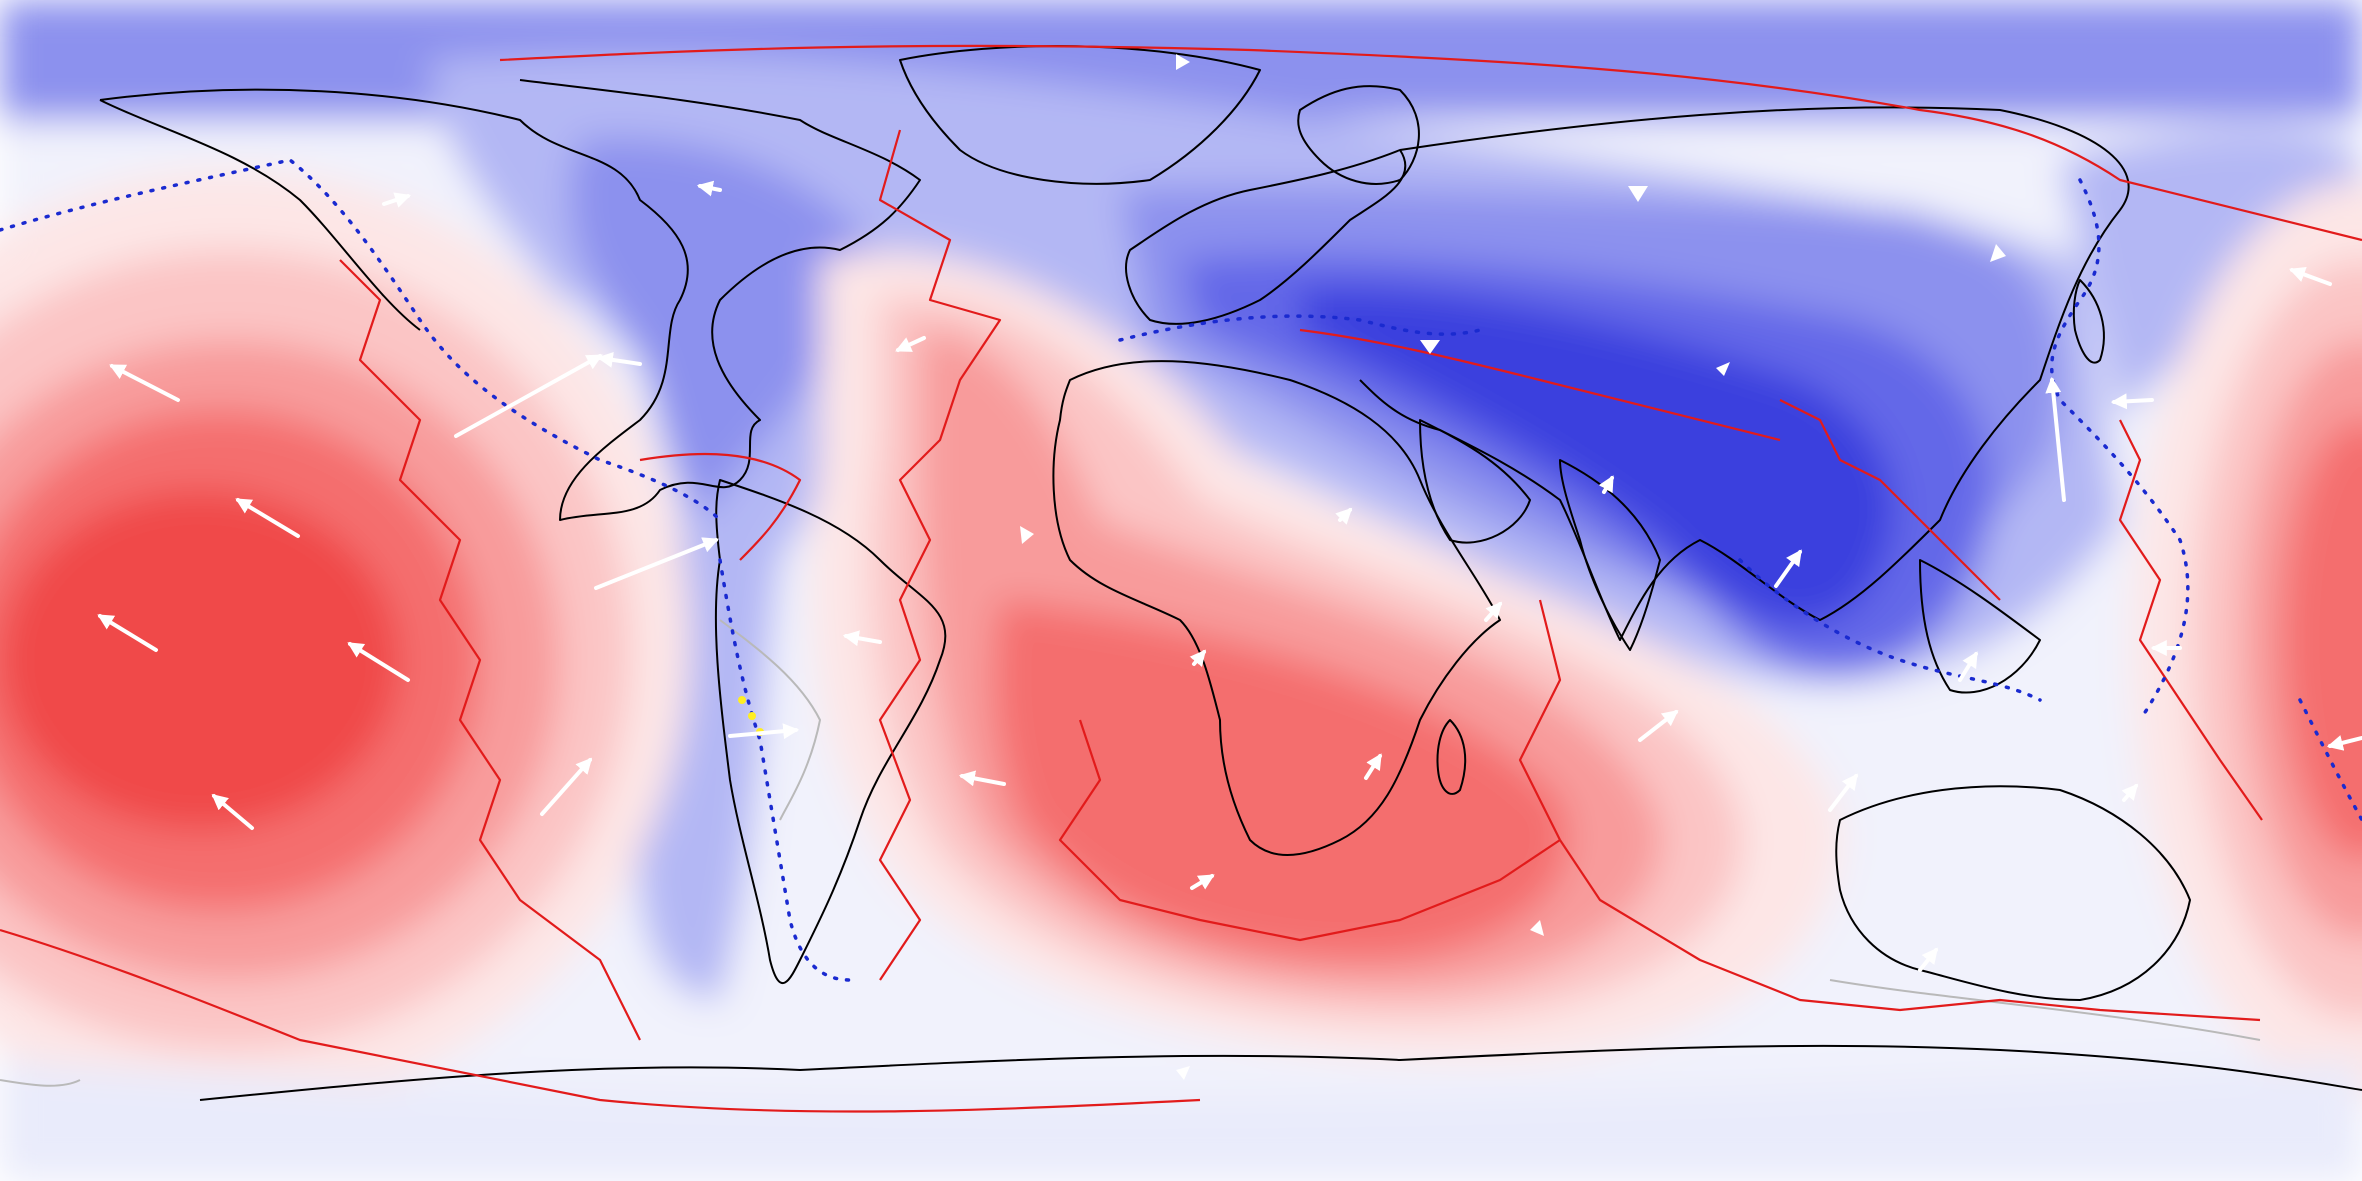 The width and height of the screenshot is (2362, 1181). I want to click on coast-africa, so click(1276, 608).